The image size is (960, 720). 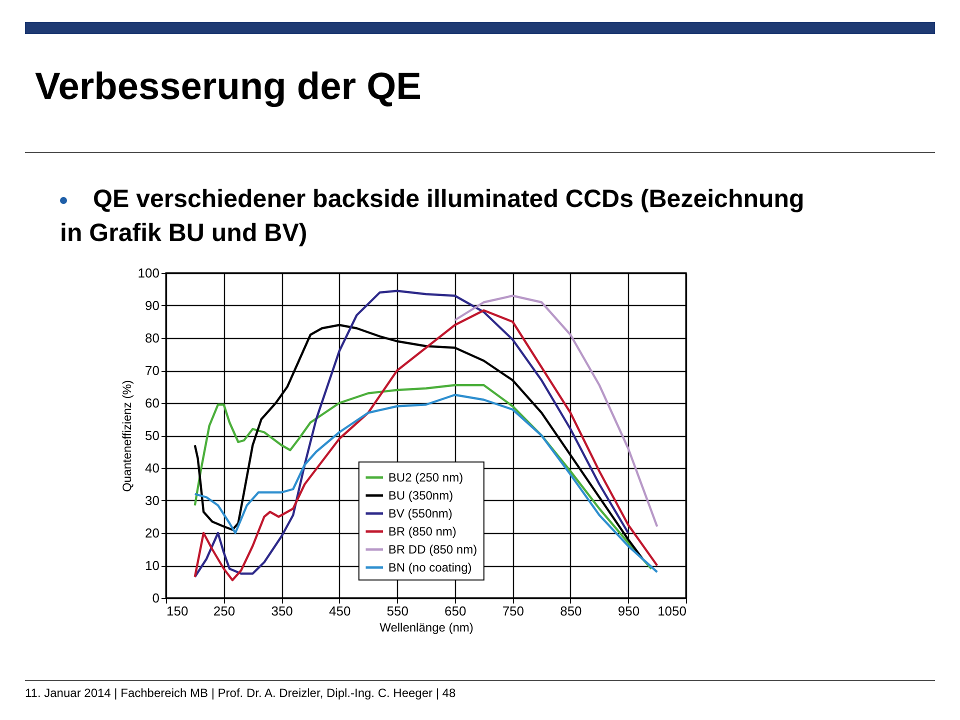 I want to click on y-tick-label: 90, so click(x=152, y=305).